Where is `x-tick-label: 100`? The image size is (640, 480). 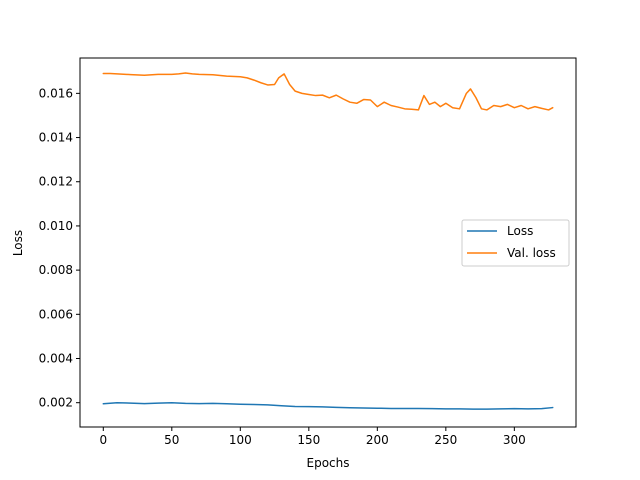
x-tick-label: 100 is located at coordinates (240, 440).